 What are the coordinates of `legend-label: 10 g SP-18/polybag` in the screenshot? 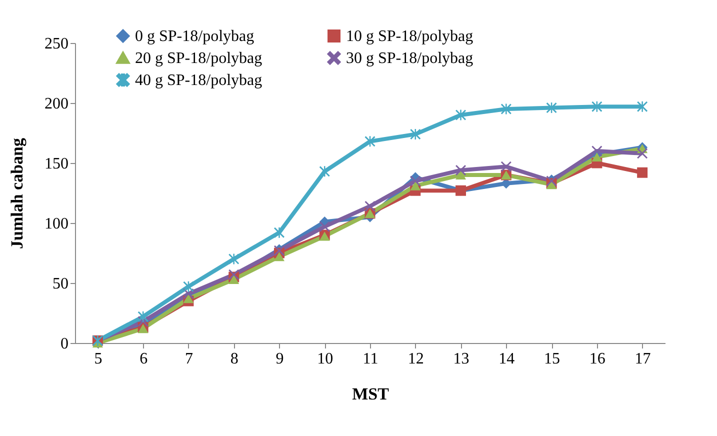 It's located at (410, 36).